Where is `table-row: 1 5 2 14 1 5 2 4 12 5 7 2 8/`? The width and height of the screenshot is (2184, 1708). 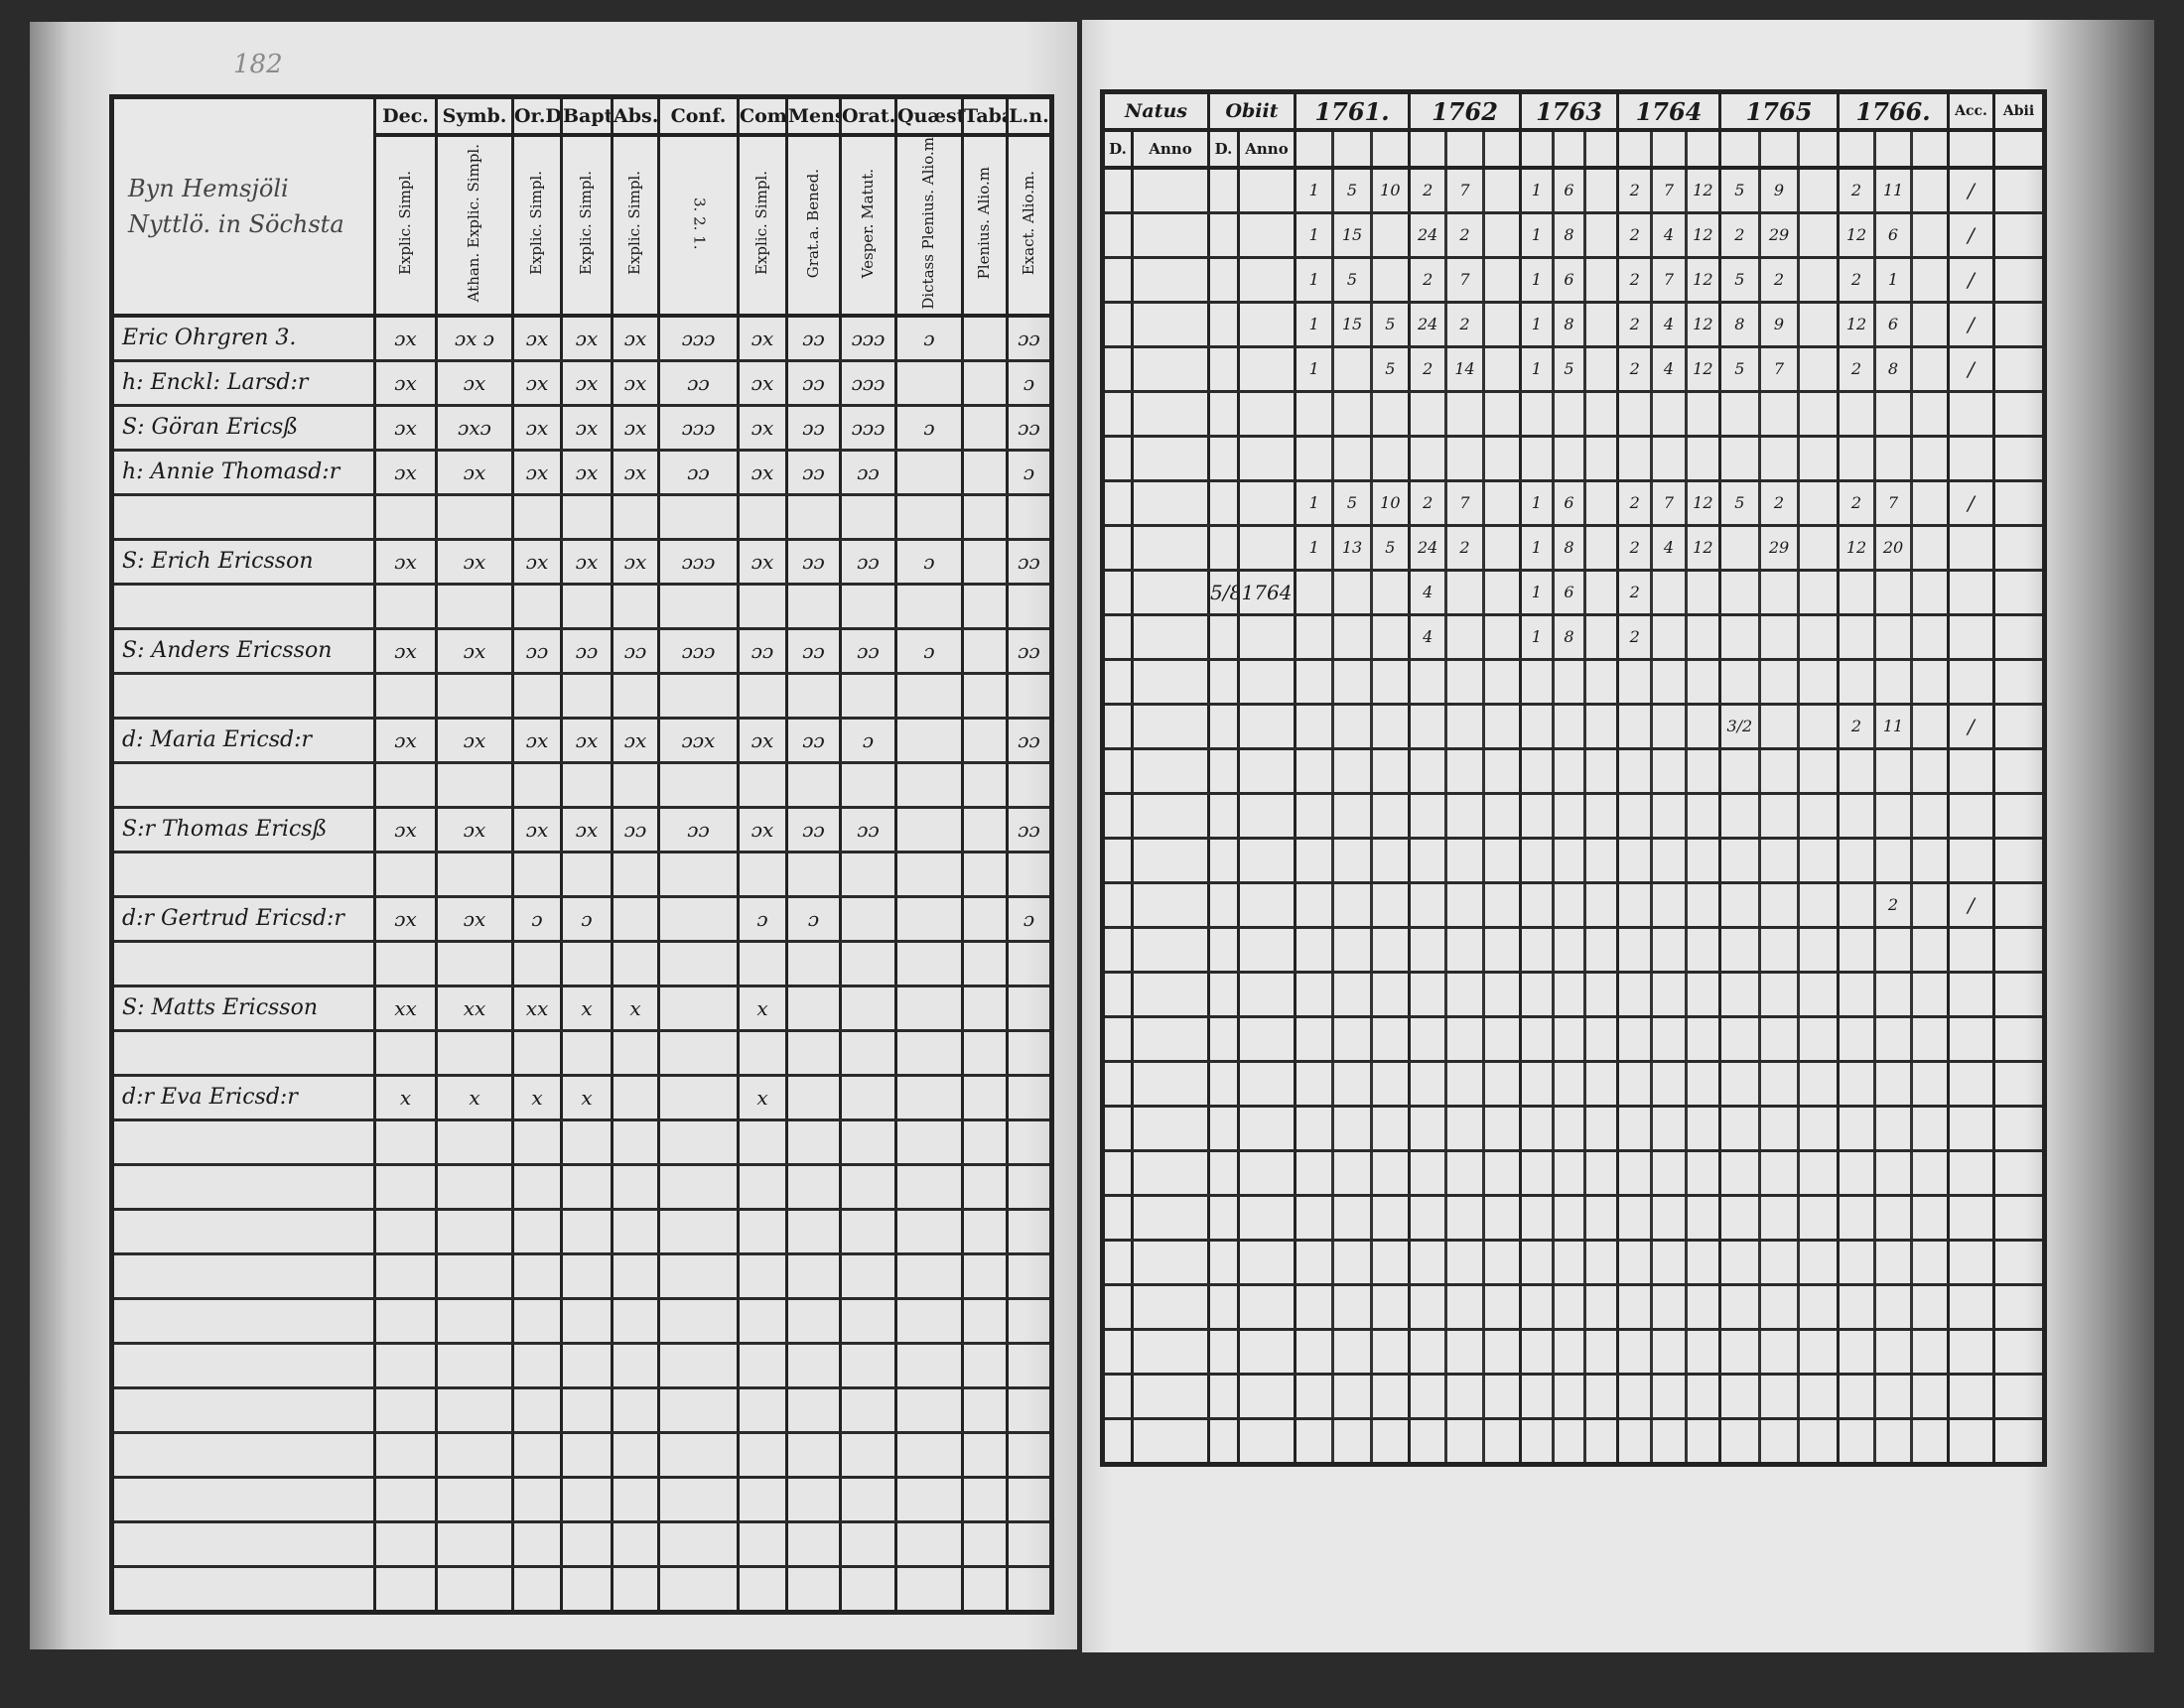
table-row: 1 5 2 14 1 5 2 4 12 5 7 2 8/ is located at coordinates (1573, 370).